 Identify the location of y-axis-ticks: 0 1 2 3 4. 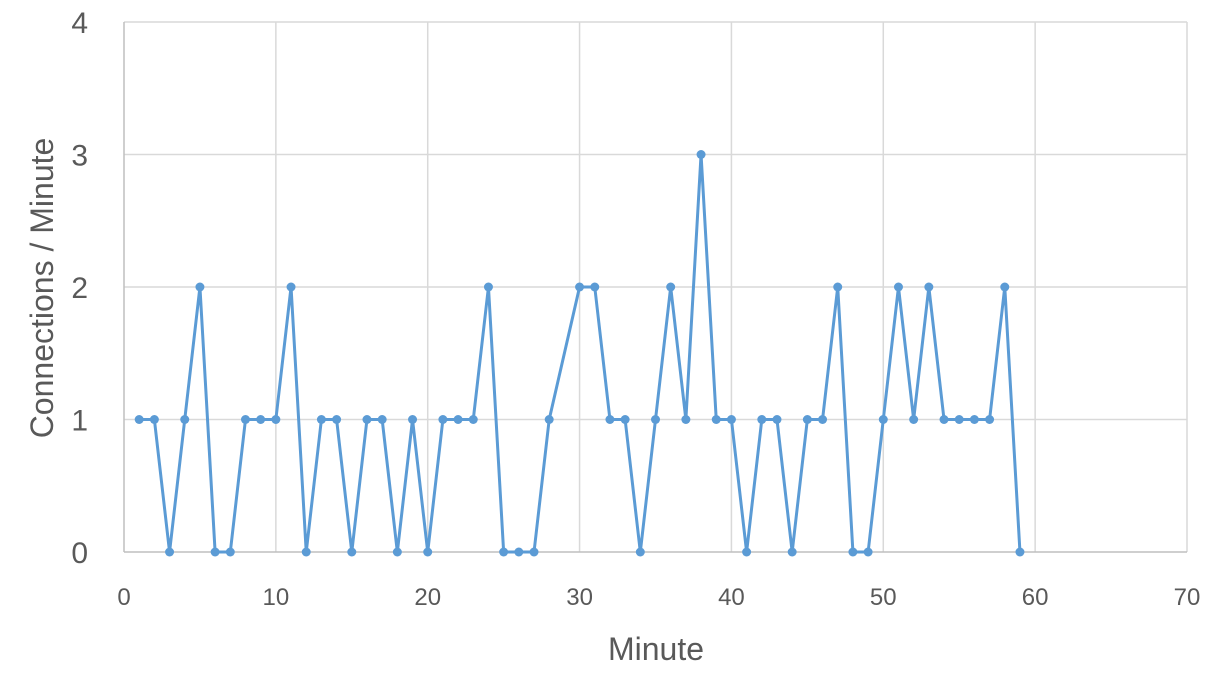
(79, 288).